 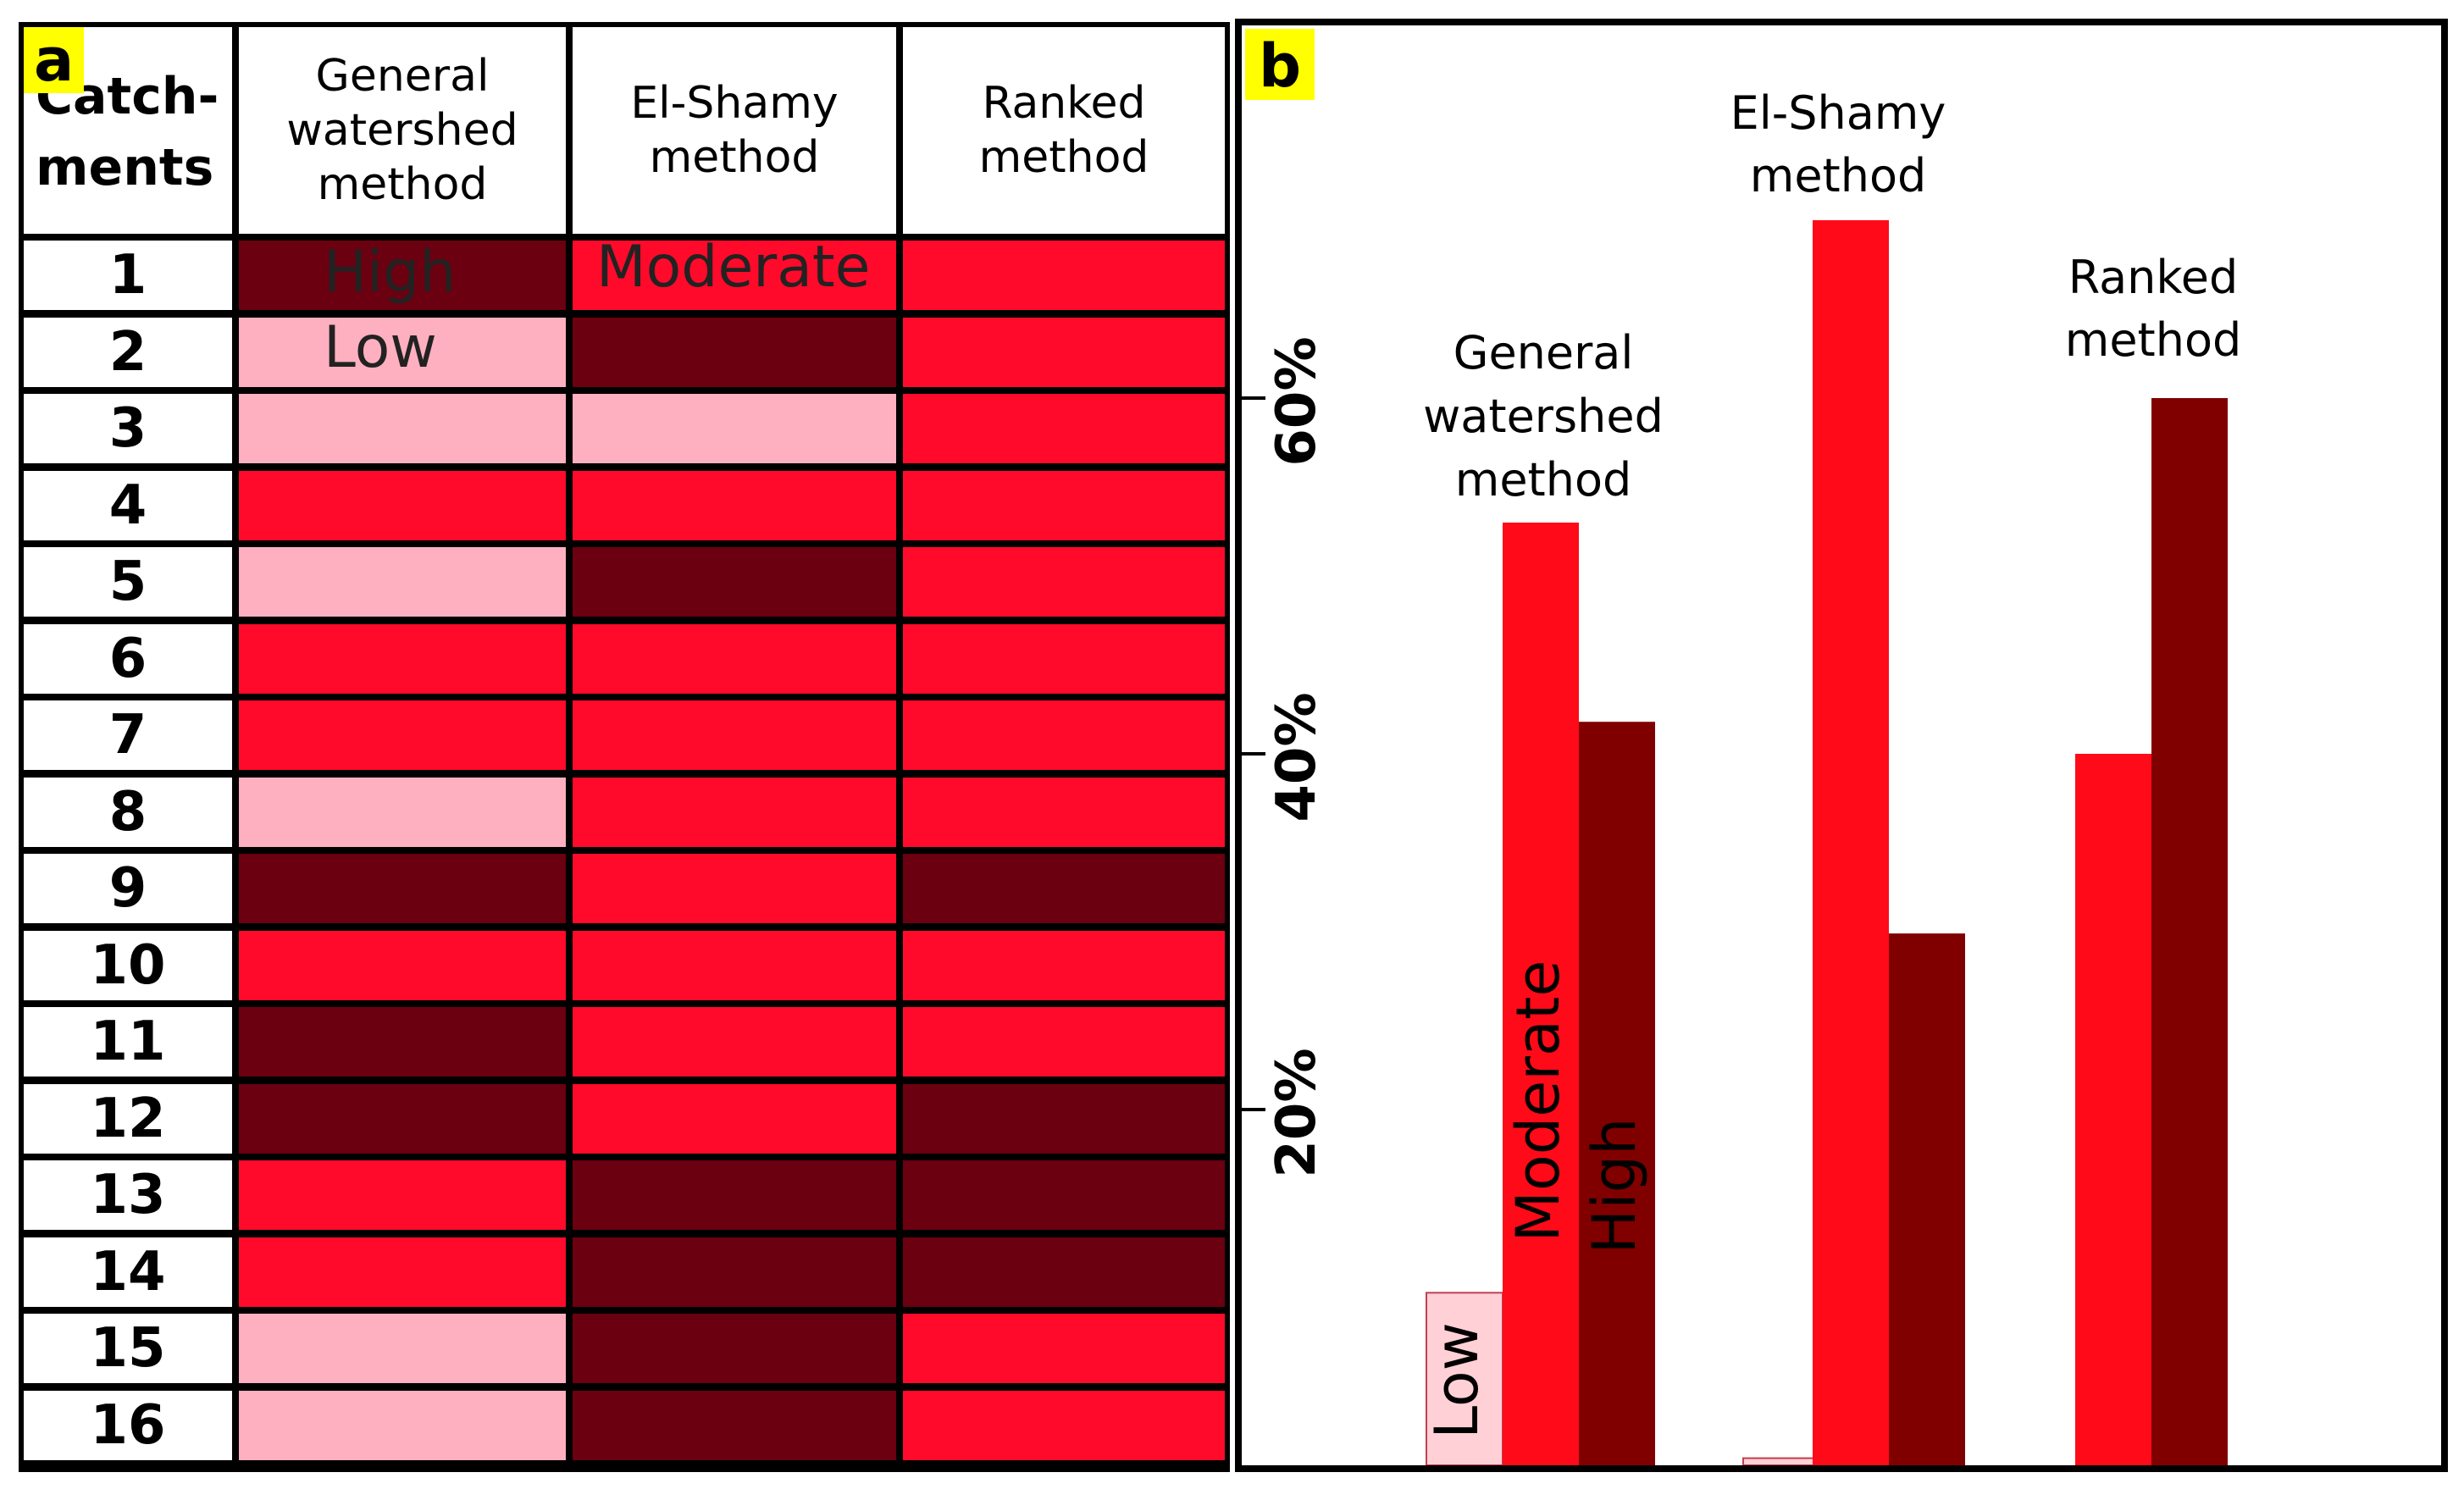 I want to click on header-catchments-line: ments, so click(x=125, y=167).